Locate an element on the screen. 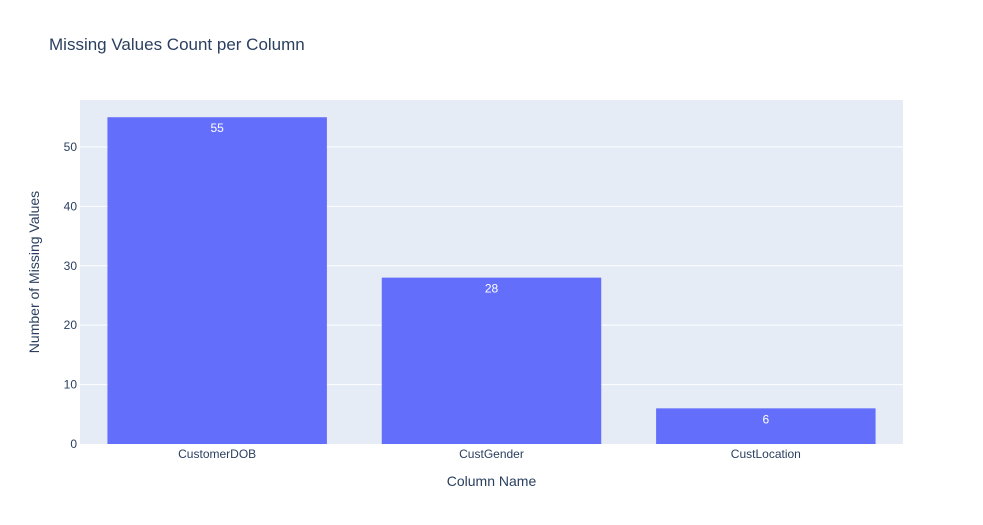 The width and height of the screenshot is (983, 525). y-axis-title: Number of Missing Values is located at coordinates (34, 272).